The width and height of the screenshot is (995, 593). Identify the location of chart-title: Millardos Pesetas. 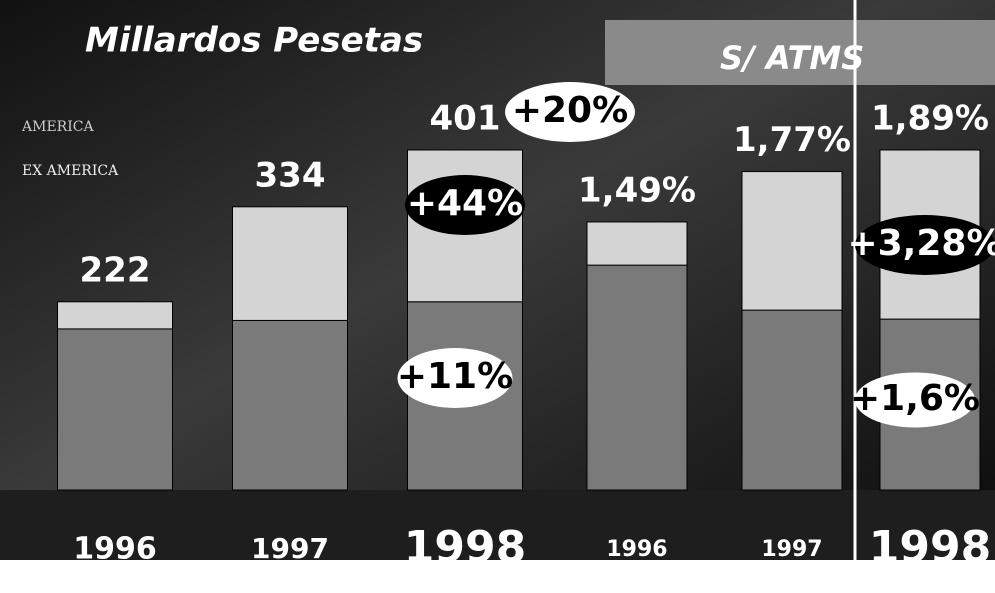
(254, 41).